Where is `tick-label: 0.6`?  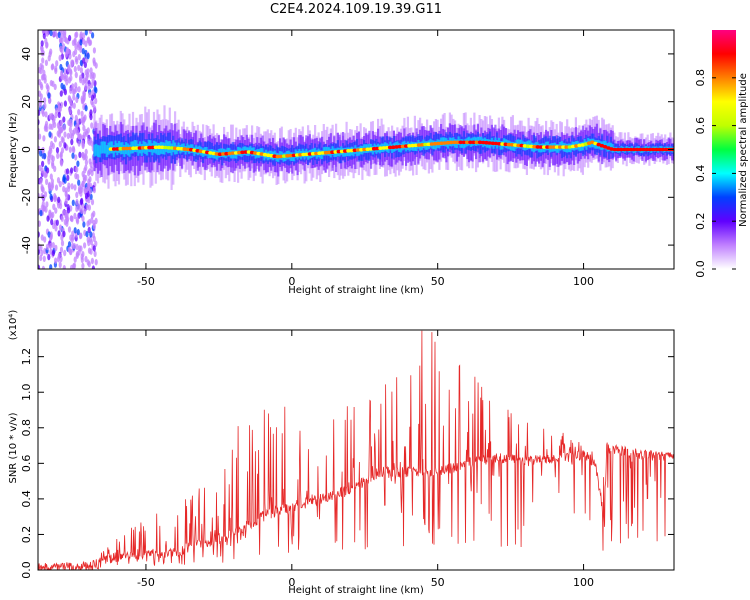
tick-label: 0.6 is located at coordinates (700, 126).